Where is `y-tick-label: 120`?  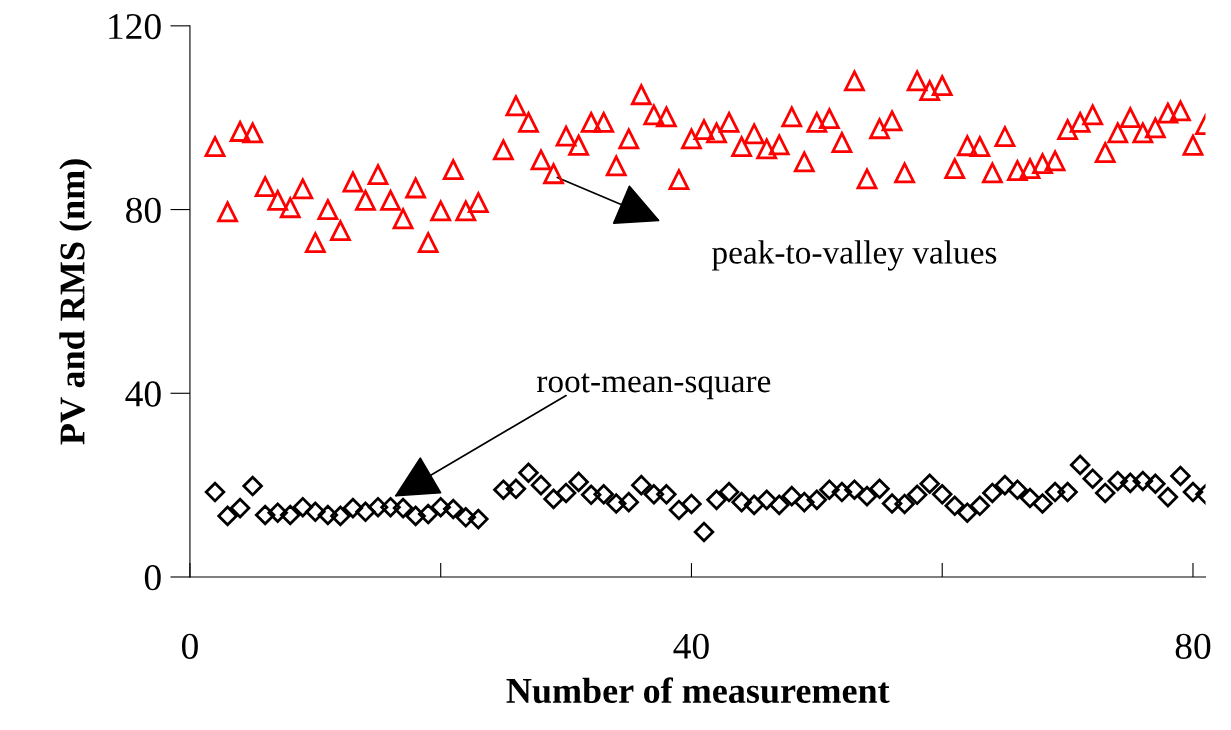
y-tick-label: 120 is located at coordinates (135, 26).